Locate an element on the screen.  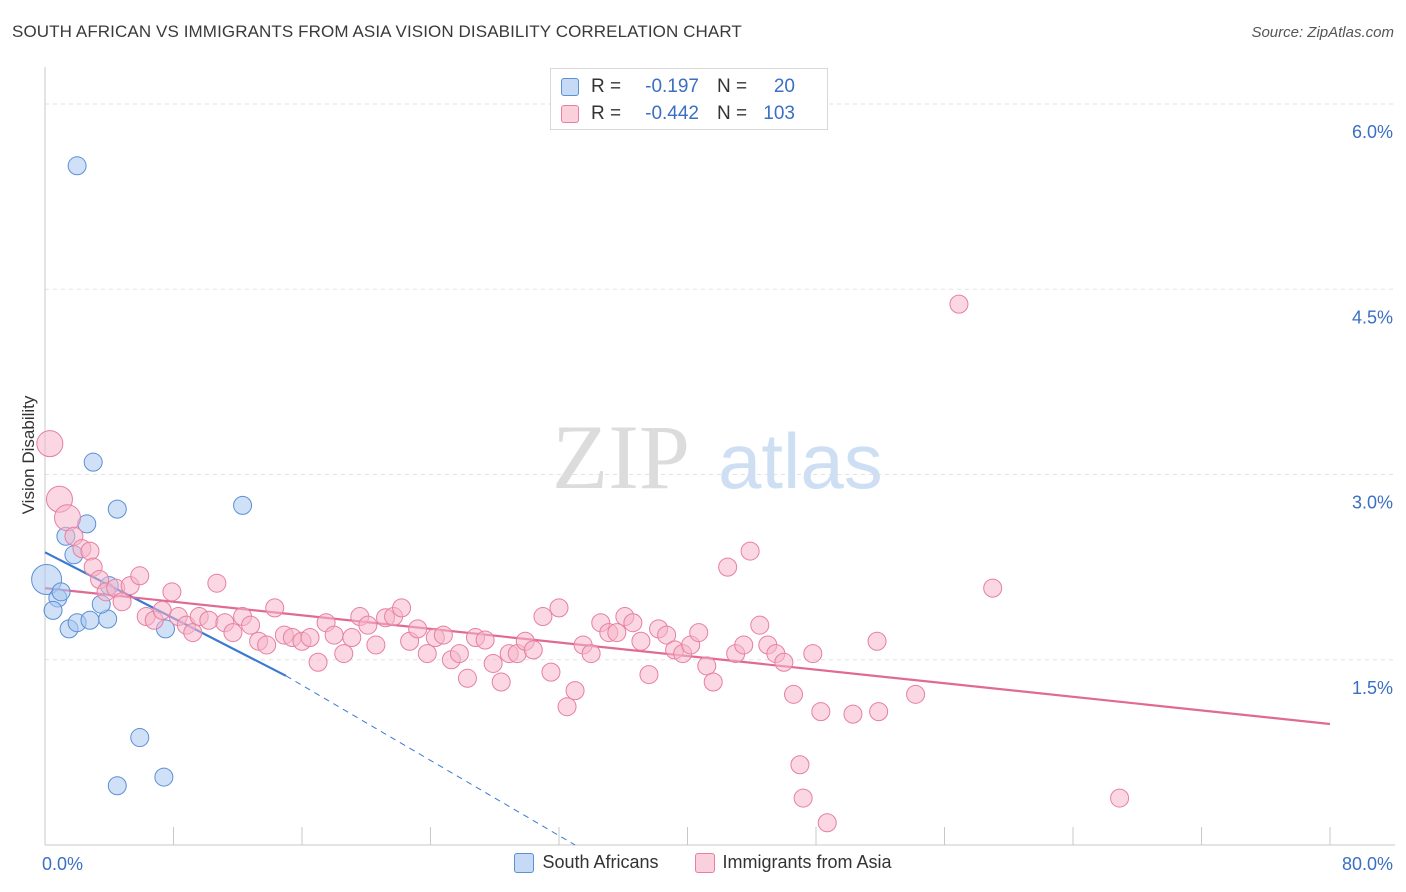
legend-n-label: N = is located at coordinates (732, 86).